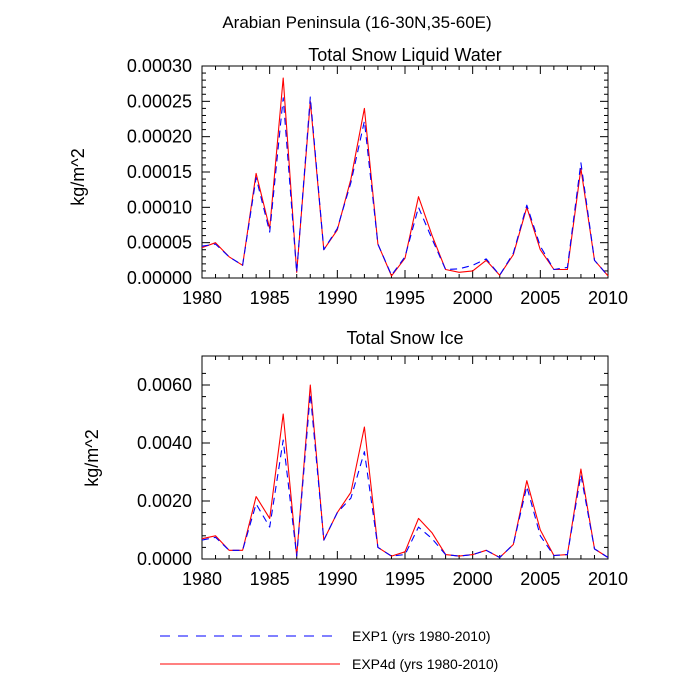 The height and width of the screenshot is (700, 700). I want to click on y-tick-label: 0.00015, so click(159, 172).